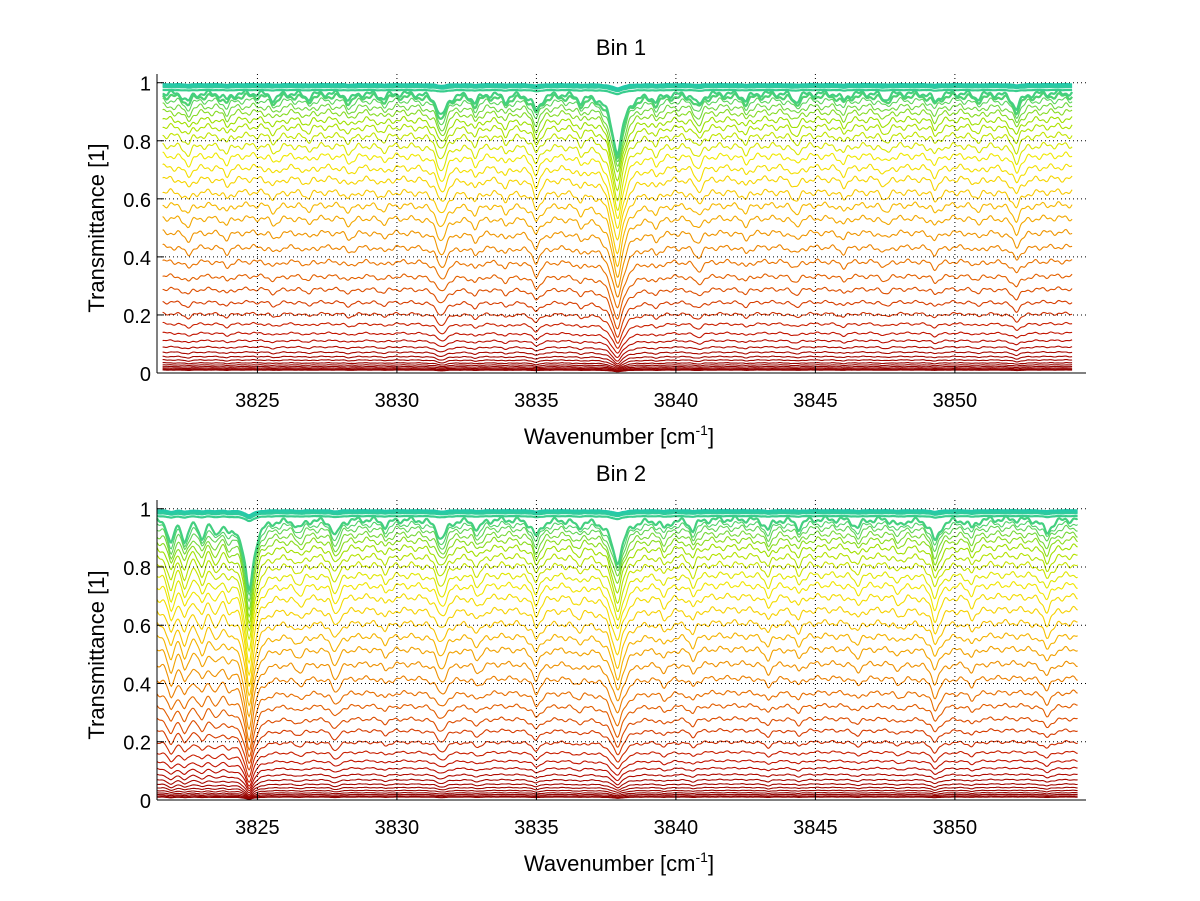 Image resolution: width=1200 pixels, height=901 pixels. I want to click on bin-2-xlabel: Wavenumber [cm-1], so click(619, 862).